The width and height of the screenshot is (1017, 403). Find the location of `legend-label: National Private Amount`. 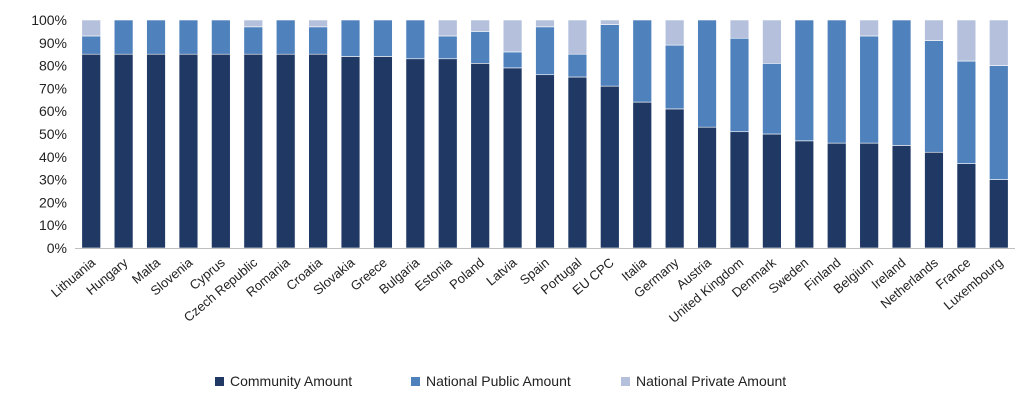

legend-label: National Private Amount is located at coordinates (711, 381).